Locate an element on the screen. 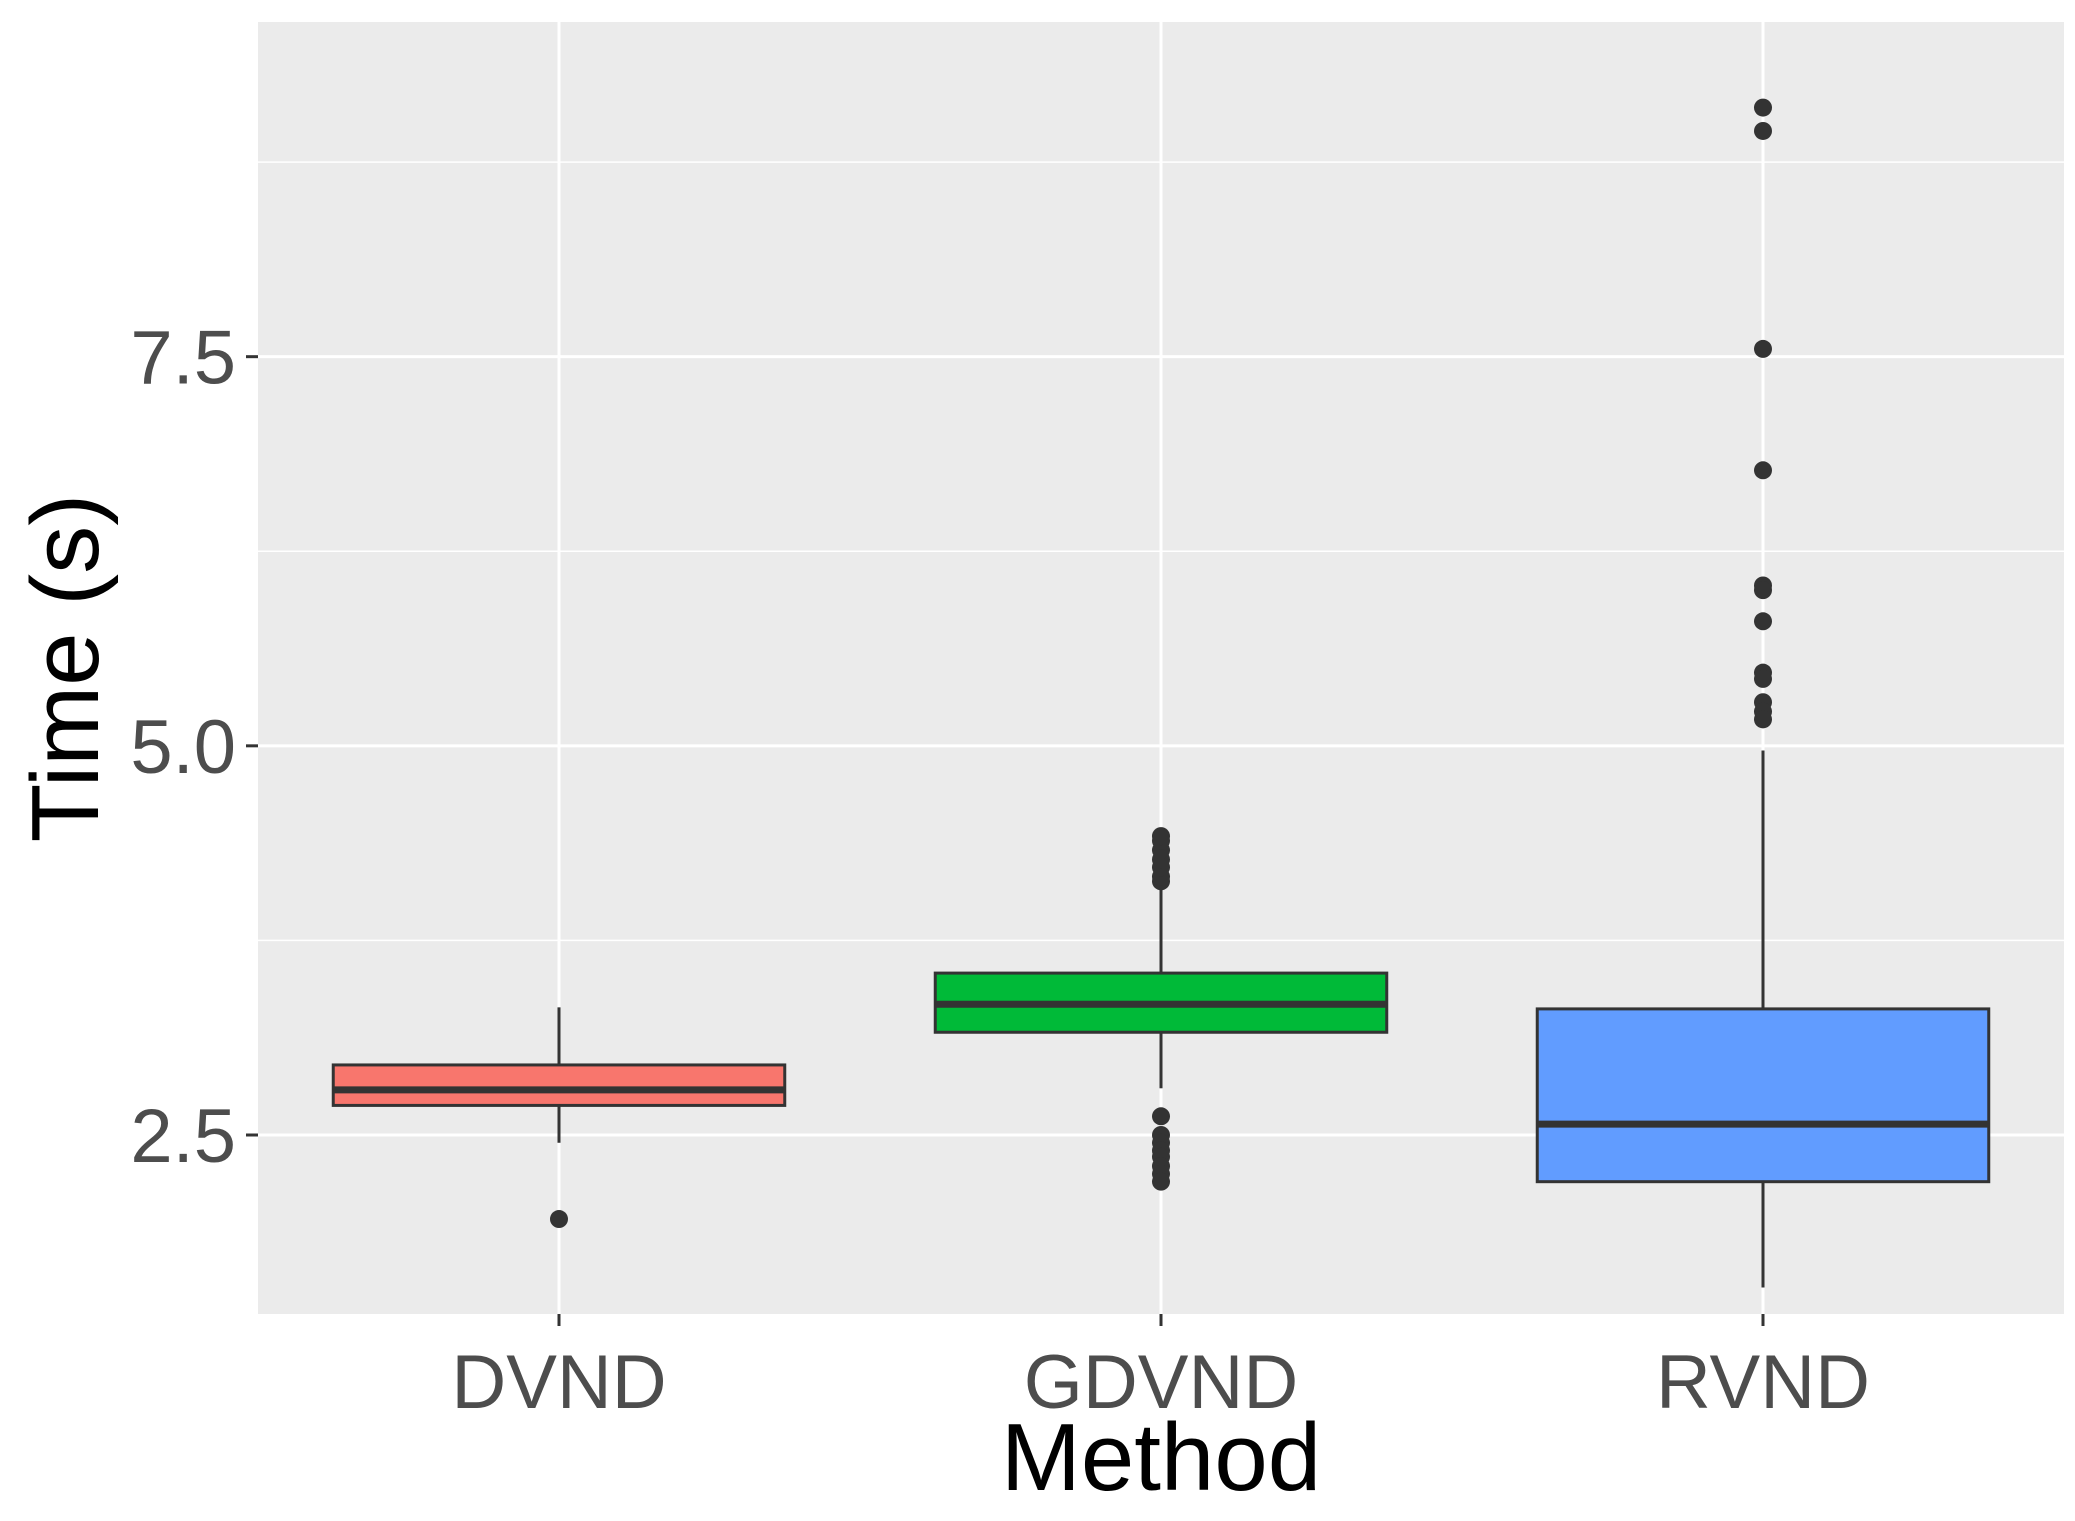 Image resolution: width=2075 pixels, height=1521 pixels. box-dvnd is located at coordinates (559, 1118).